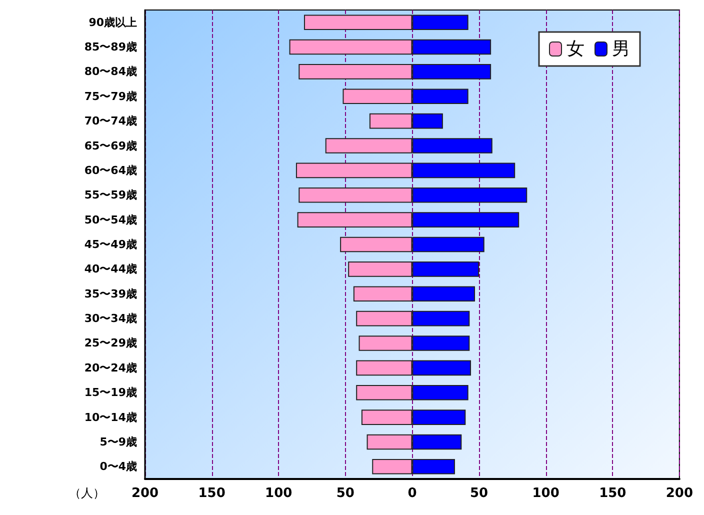  I want to click on y-tick-label: 85〜89歳, so click(110, 47).